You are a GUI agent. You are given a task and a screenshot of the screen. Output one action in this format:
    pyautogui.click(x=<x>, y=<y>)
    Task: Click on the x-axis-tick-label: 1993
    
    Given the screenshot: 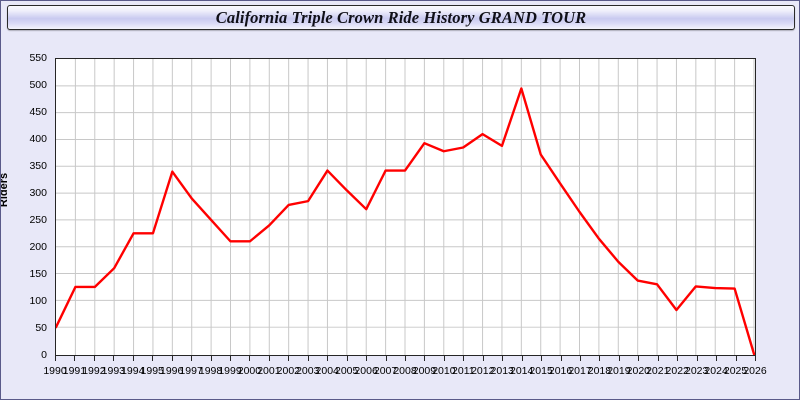 What is the action you would take?
    pyautogui.click(x=113, y=371)
    